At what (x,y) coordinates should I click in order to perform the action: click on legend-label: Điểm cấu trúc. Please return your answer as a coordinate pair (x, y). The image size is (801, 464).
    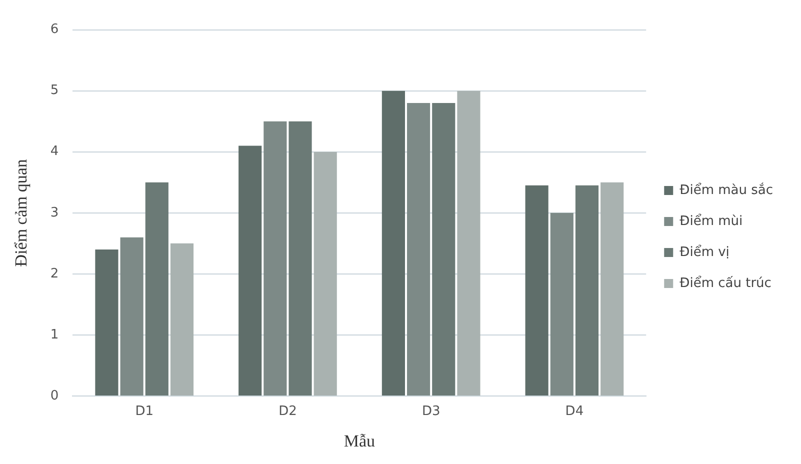
    Looking at the image, I should click on (726, 282).